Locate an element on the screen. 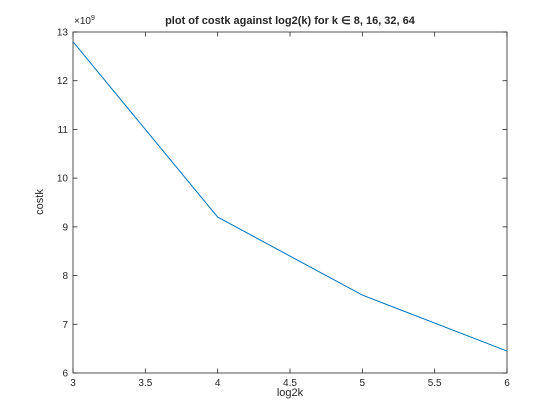 This screenshot has width=560, height=420. y-axis-label: costk is located at coordinates (40, 202).